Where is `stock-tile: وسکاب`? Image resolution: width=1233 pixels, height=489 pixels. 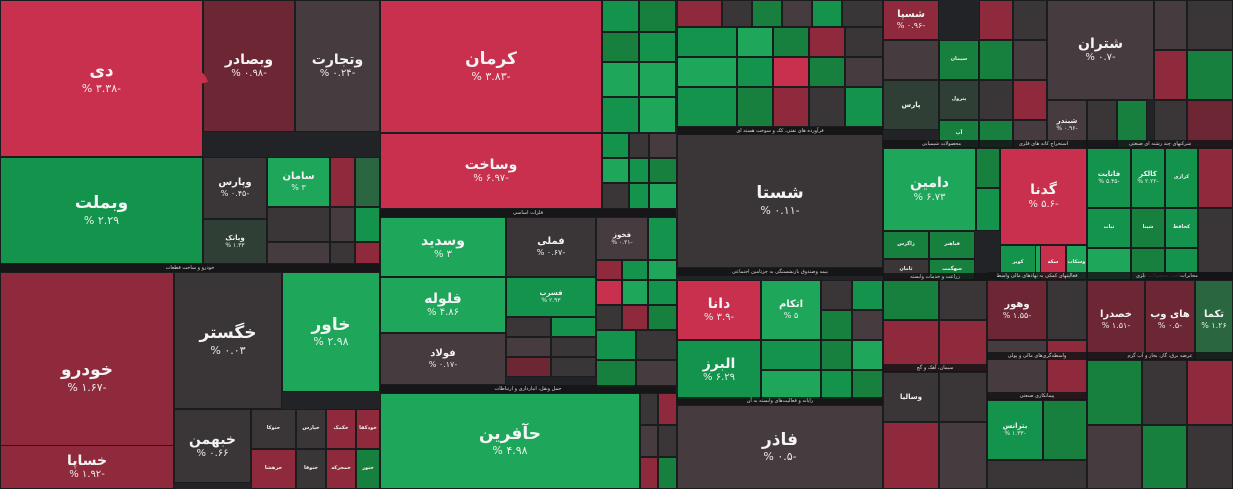 stock-tile: وسکاب is located at coordinates (1076, 262).